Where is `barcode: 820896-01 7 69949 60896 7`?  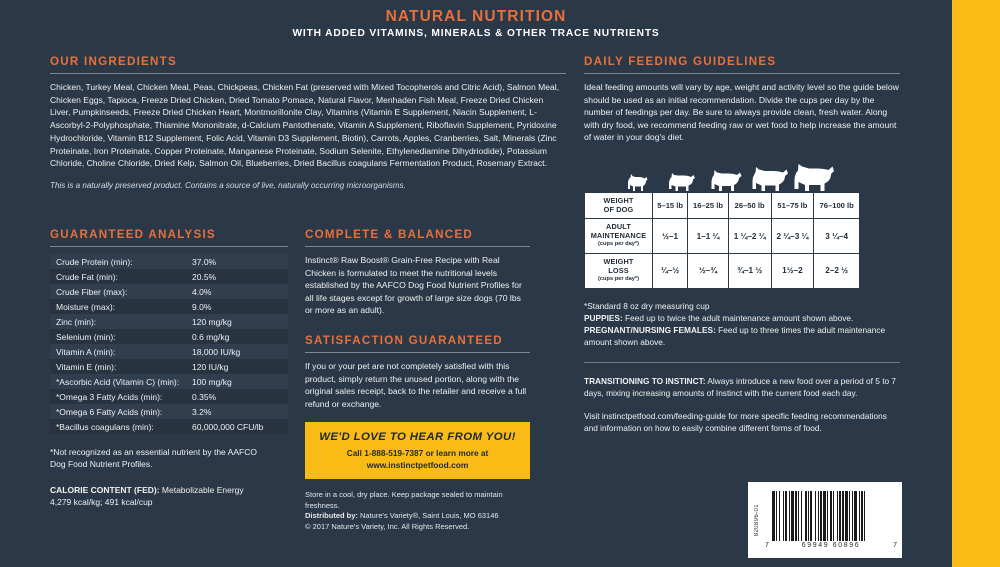 barcode: 820896-01 7 69949 60896 7 is located at coordinates (825, 520).